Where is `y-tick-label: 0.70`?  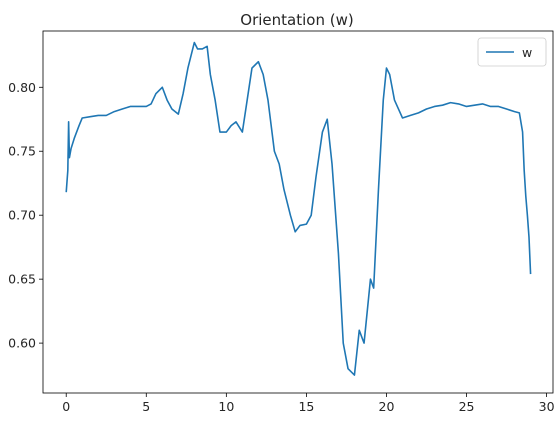
y-tick-label: 0.70 is located at coordinates (22, 215).